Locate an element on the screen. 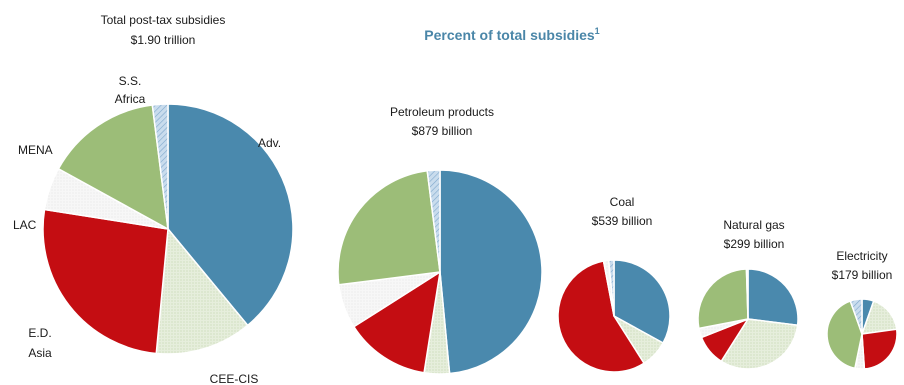 The width and height of the screenshot is (904, 385). pie-electricity: Electricity $179 billion is located at coordinates (862, 309).